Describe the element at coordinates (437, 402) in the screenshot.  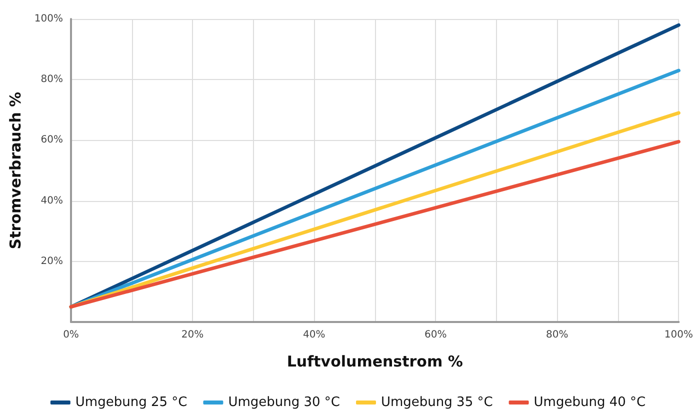
I see `legend-label: Umgebung 35 °C` at that location.